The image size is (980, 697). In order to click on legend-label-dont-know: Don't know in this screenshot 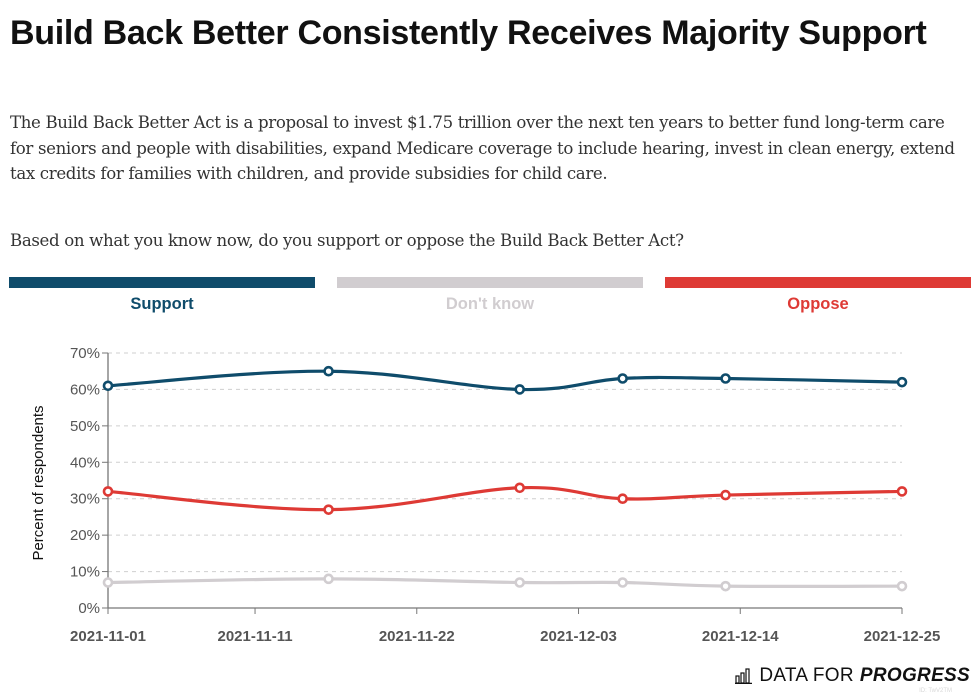, I will do `click(490, 304)`.